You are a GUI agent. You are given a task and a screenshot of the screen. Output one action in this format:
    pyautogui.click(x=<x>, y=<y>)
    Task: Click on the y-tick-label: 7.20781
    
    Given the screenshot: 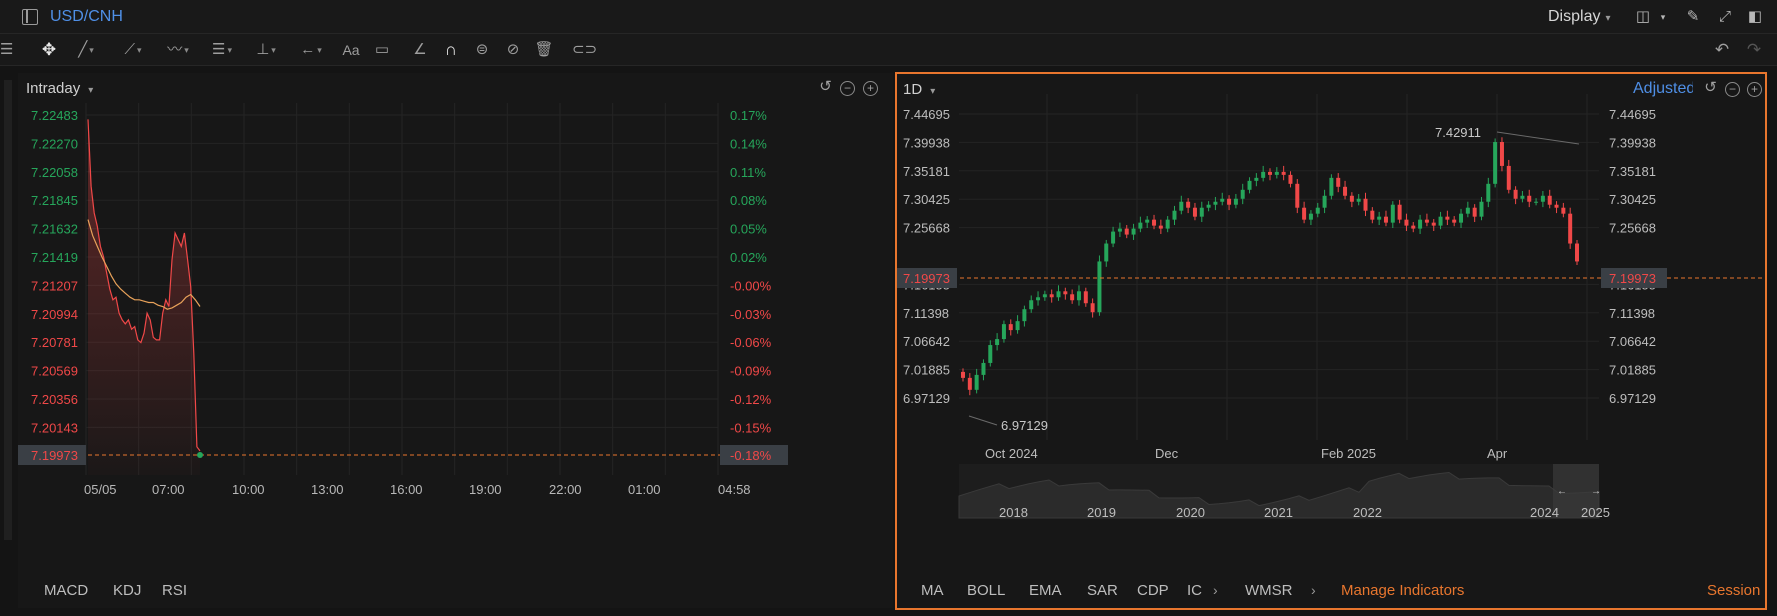 What is the action you would take?
    pyautogui.click(x=54, y=342)
    